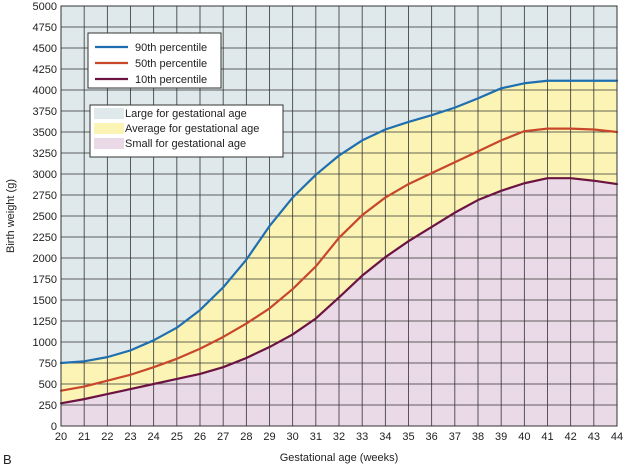  Describe the element at coordinates (455, 437) in the screenshot. I see `x-tick-label: 37` at that location.